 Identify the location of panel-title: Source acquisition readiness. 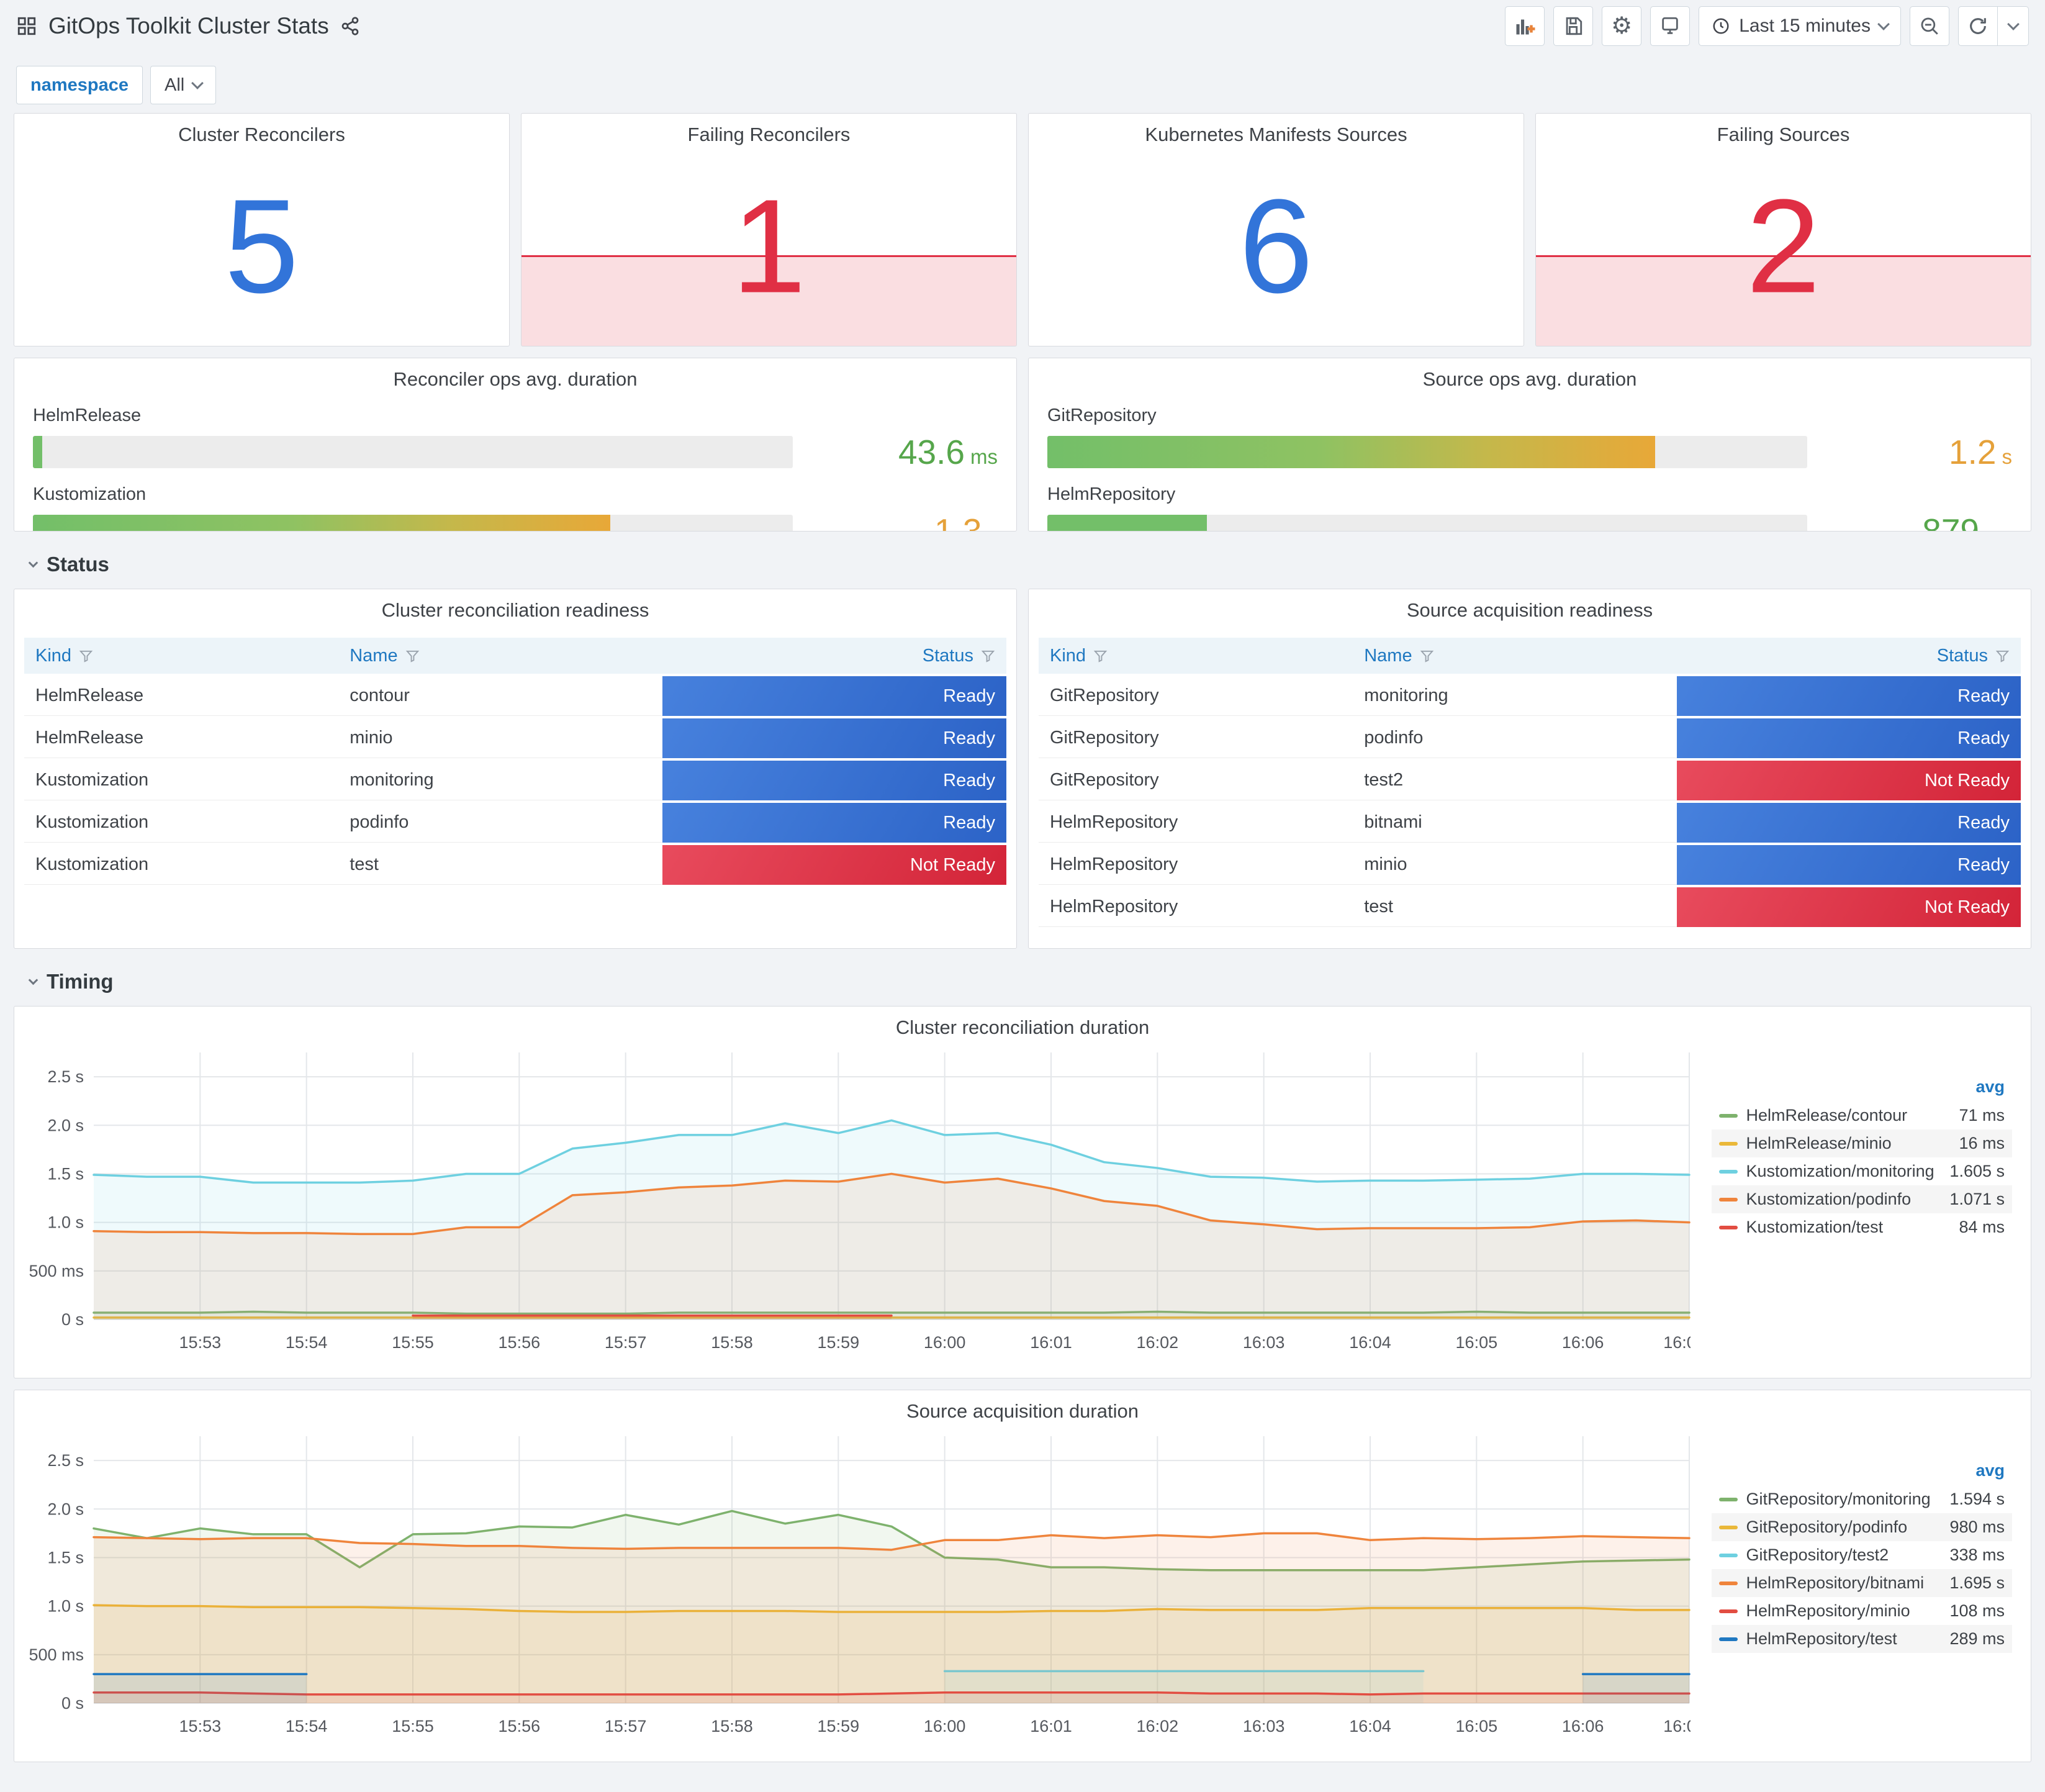
(1529, 610).